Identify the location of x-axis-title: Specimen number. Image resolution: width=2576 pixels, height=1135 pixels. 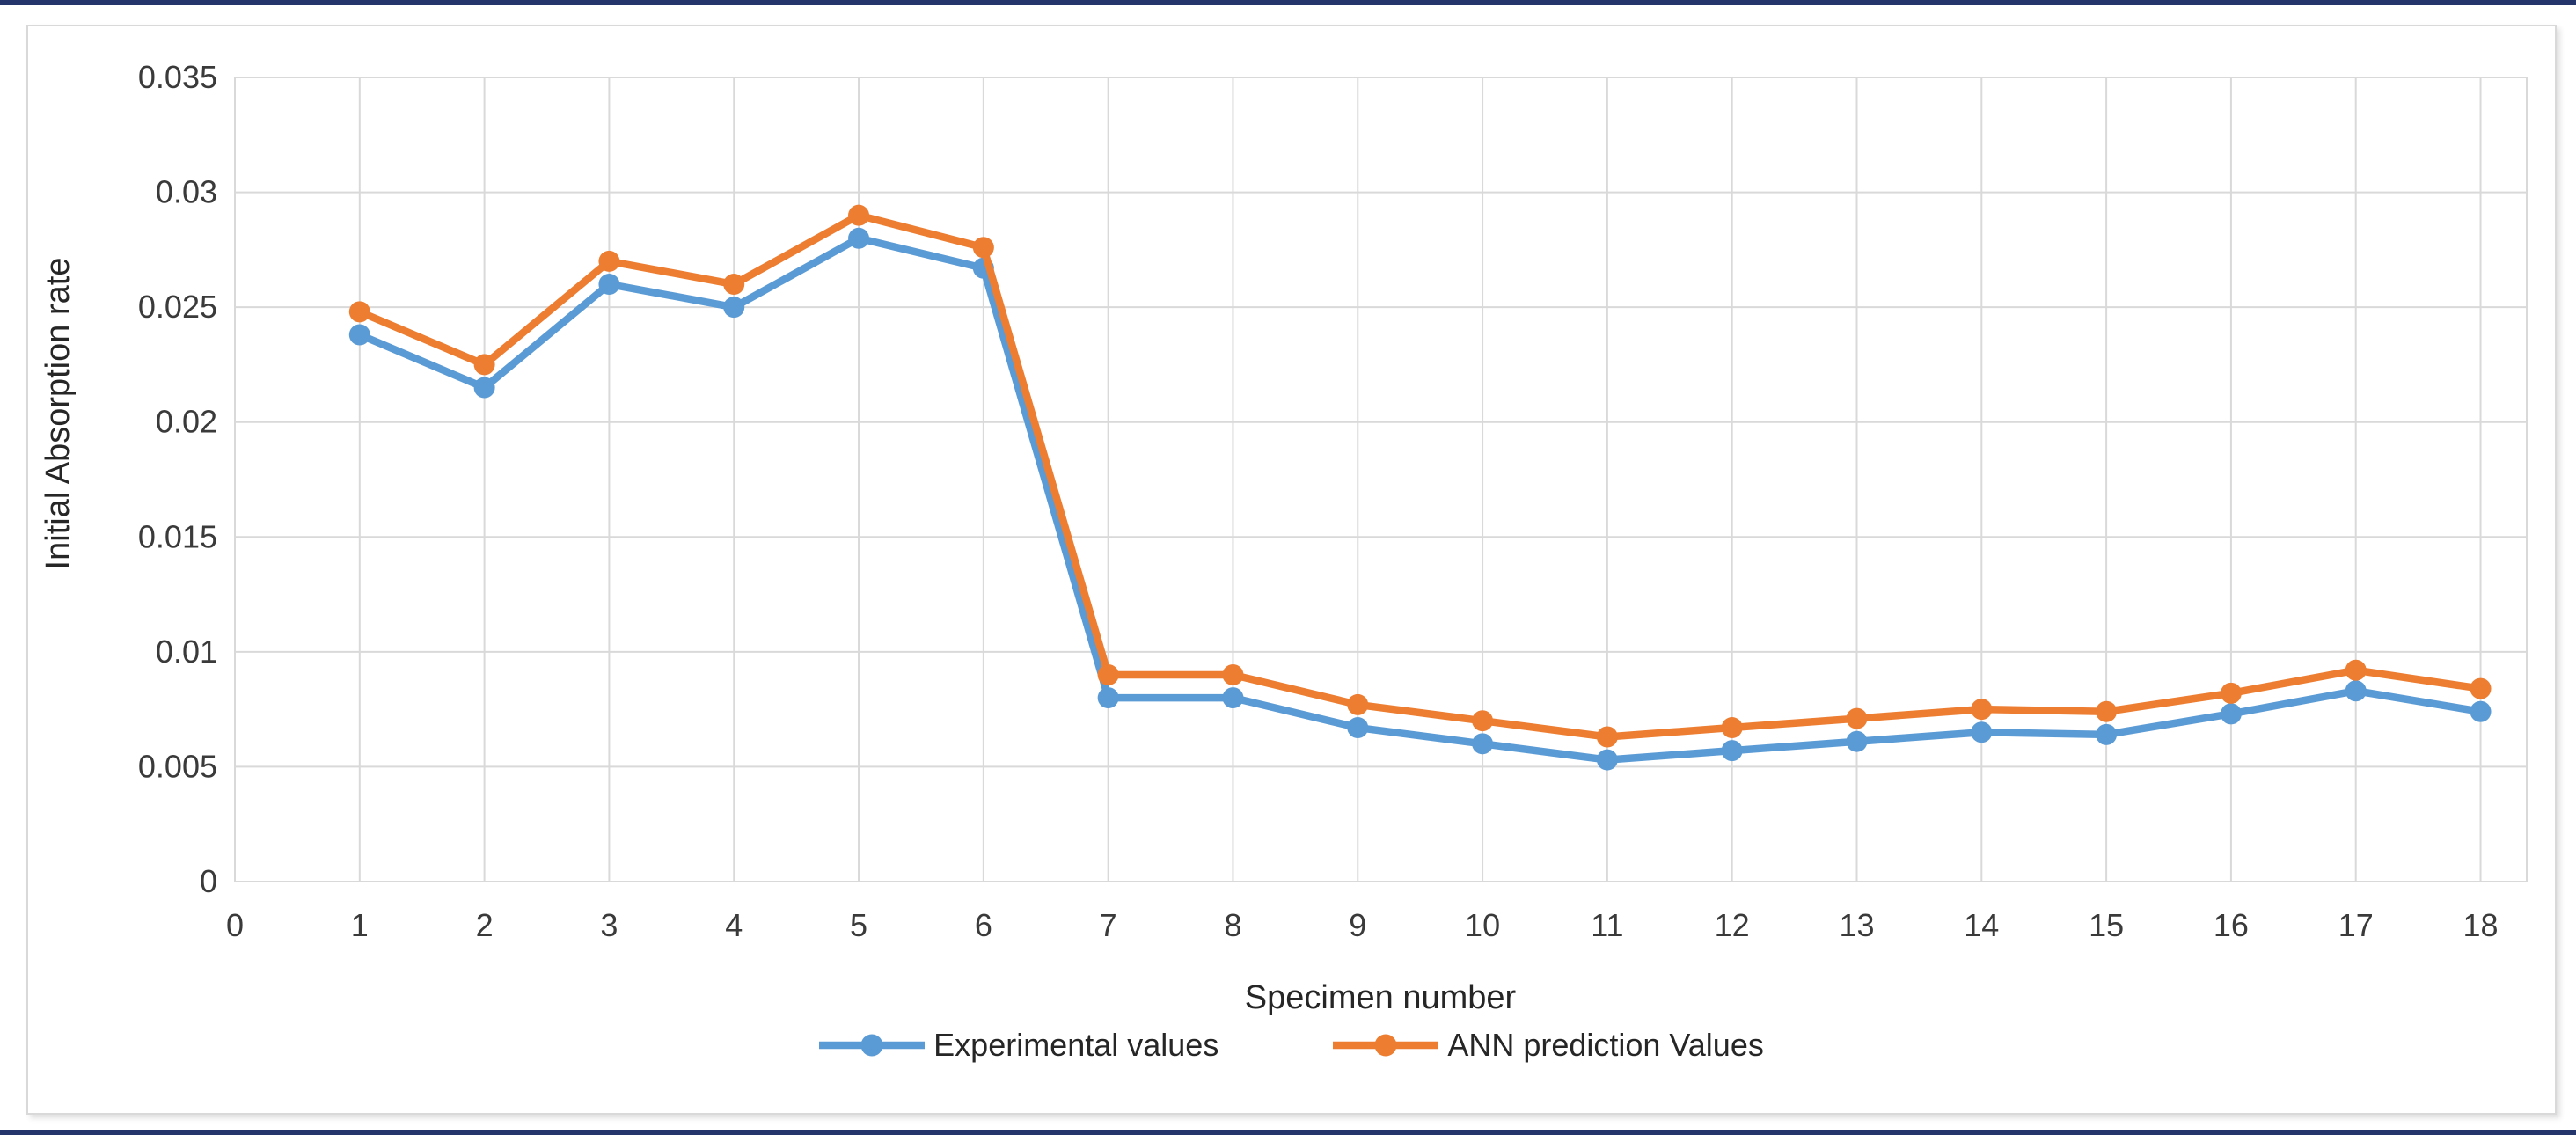
(1380, 997).